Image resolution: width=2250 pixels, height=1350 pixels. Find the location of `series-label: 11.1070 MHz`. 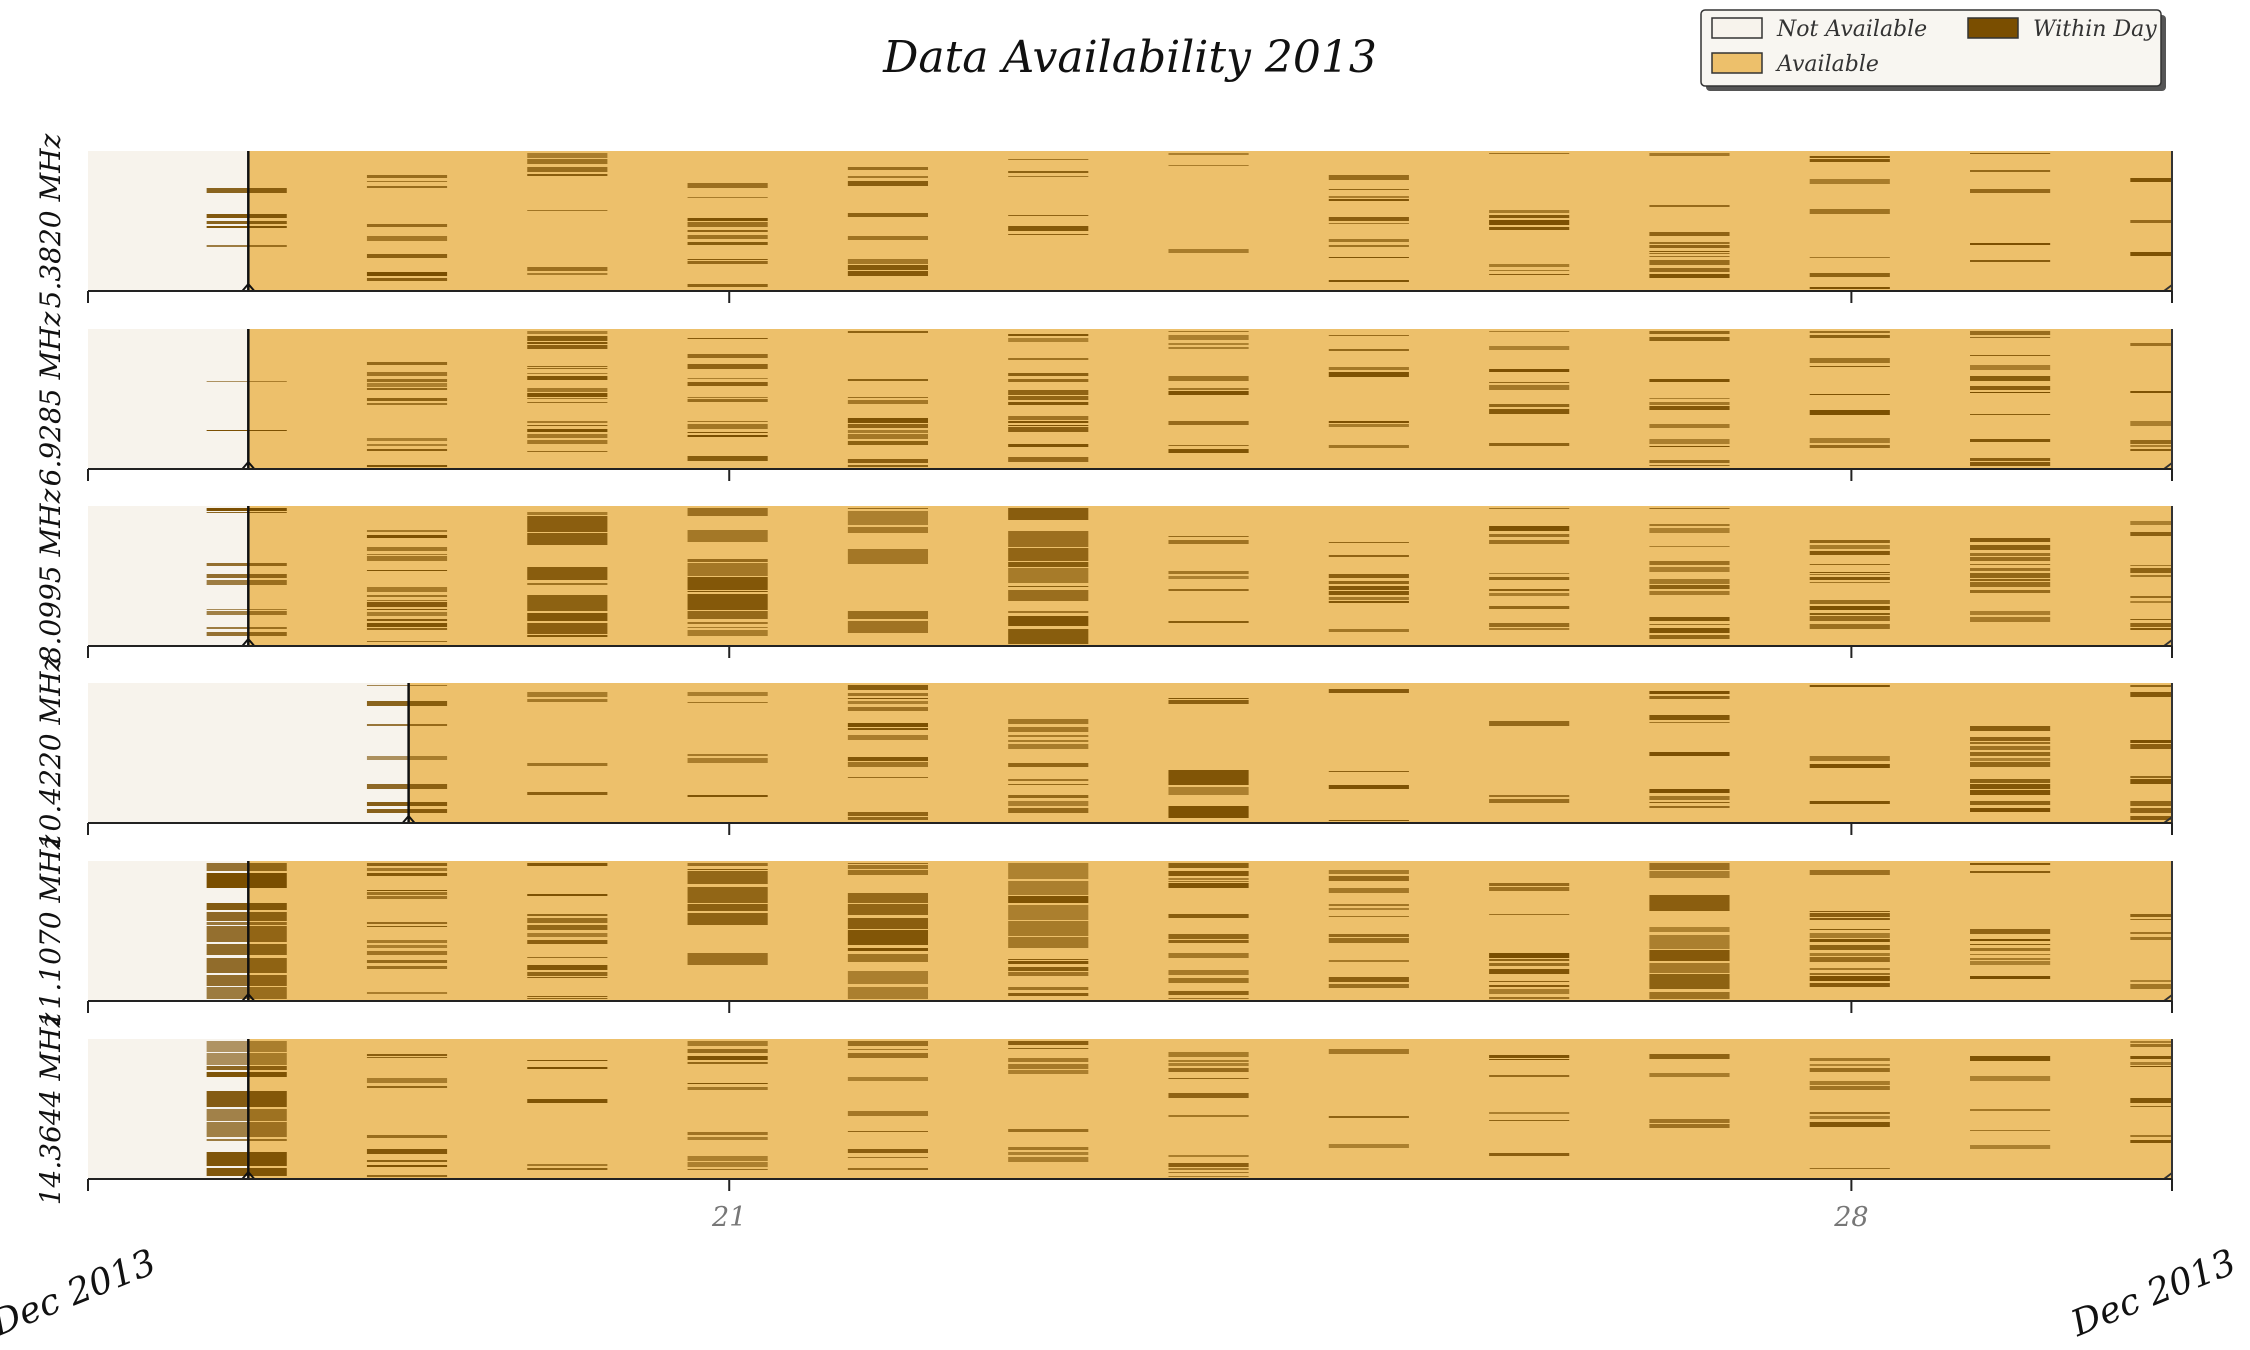

series-label: 11.1070 MHz is located at coordinates (50, 930).